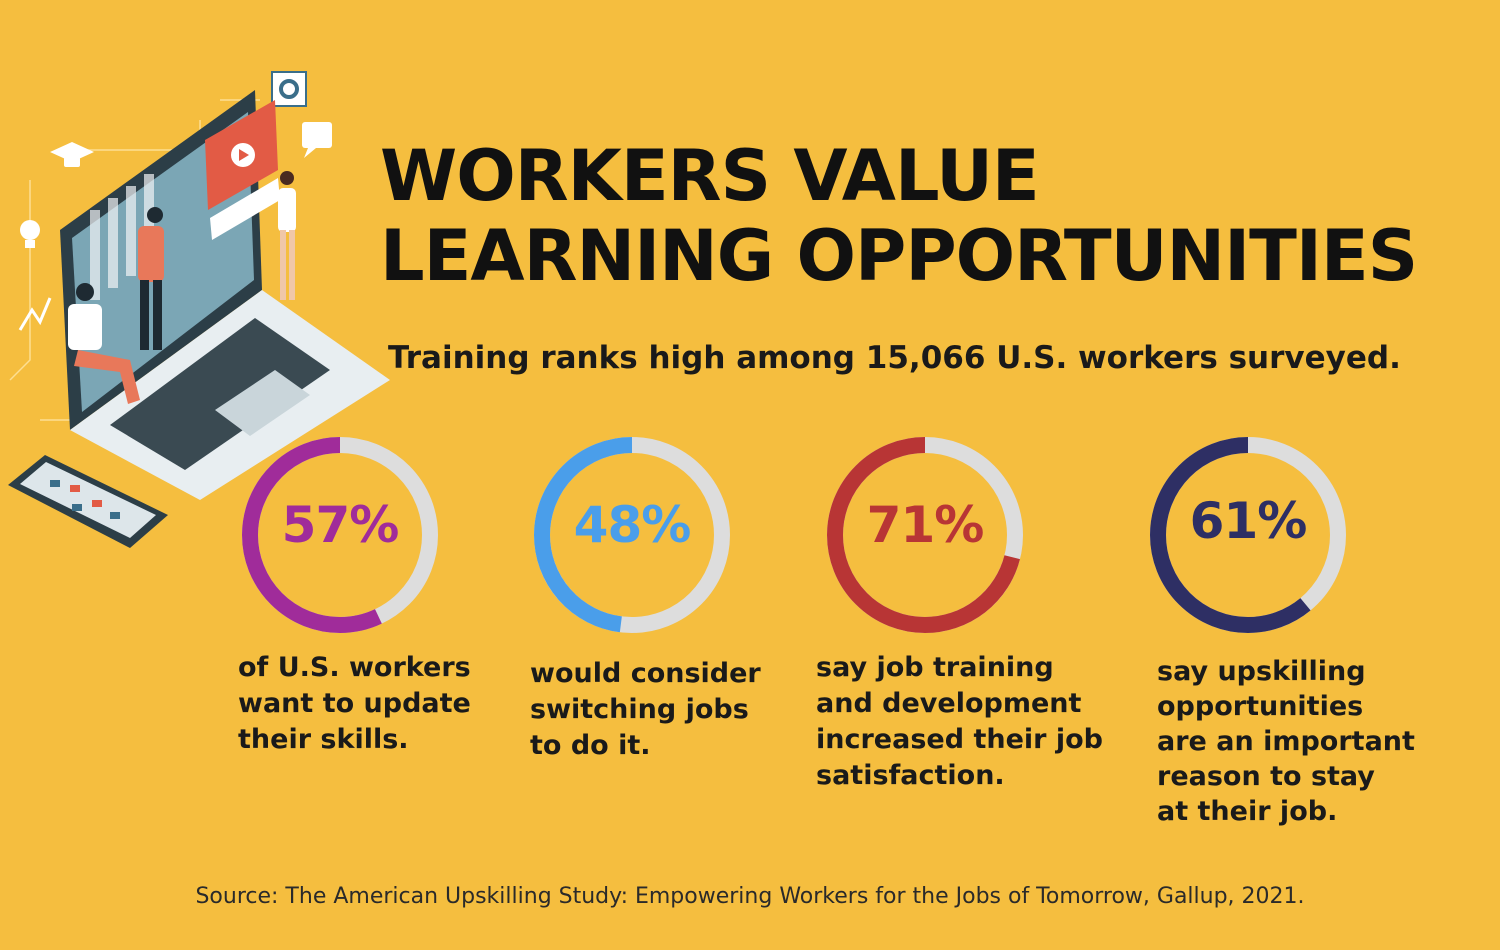  Describe the element at coordinates (899, 256) in the screenshot. I see `title-line-2: LEARNING OPPORTUNITIES` at that location.